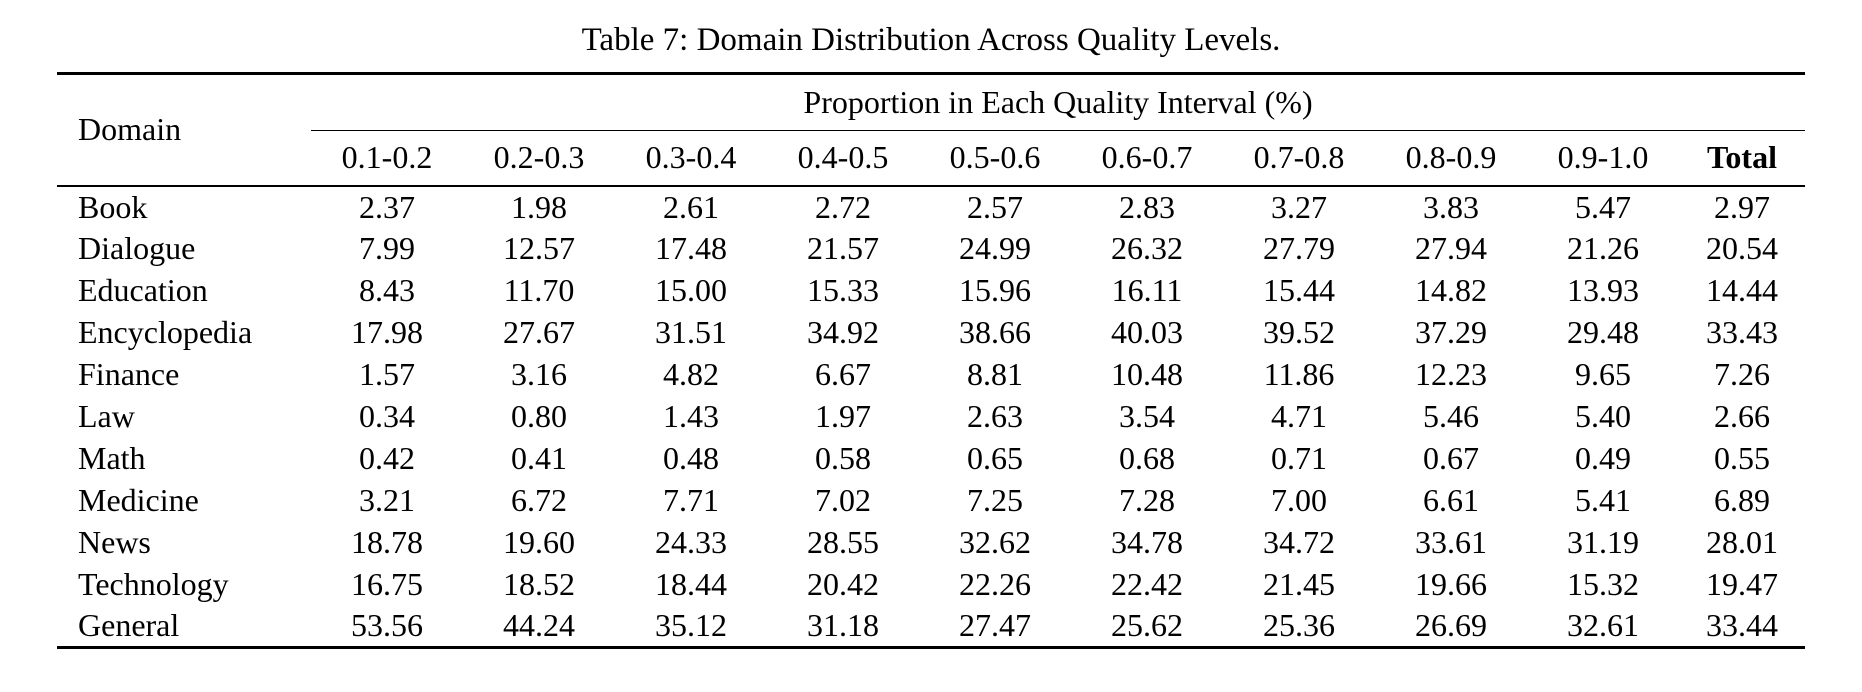 This screenshot has width=1862, height=692. What do you see at coordinates (1603, 542) in the screenshot?
I see `value-cell: 31.19` at bounding box center [1603, 542].